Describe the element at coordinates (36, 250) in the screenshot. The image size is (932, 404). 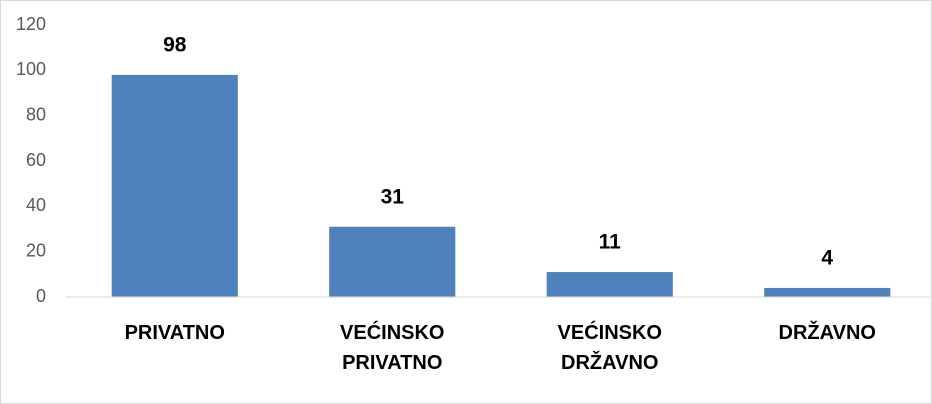
I see `y-tick-label: 20` at that location.